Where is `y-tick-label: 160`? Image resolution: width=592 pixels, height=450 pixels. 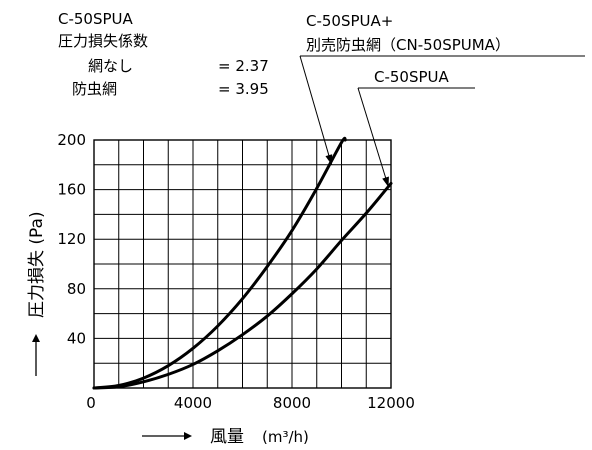
y-tick-label: 160 is located at coordinates (71, 190).